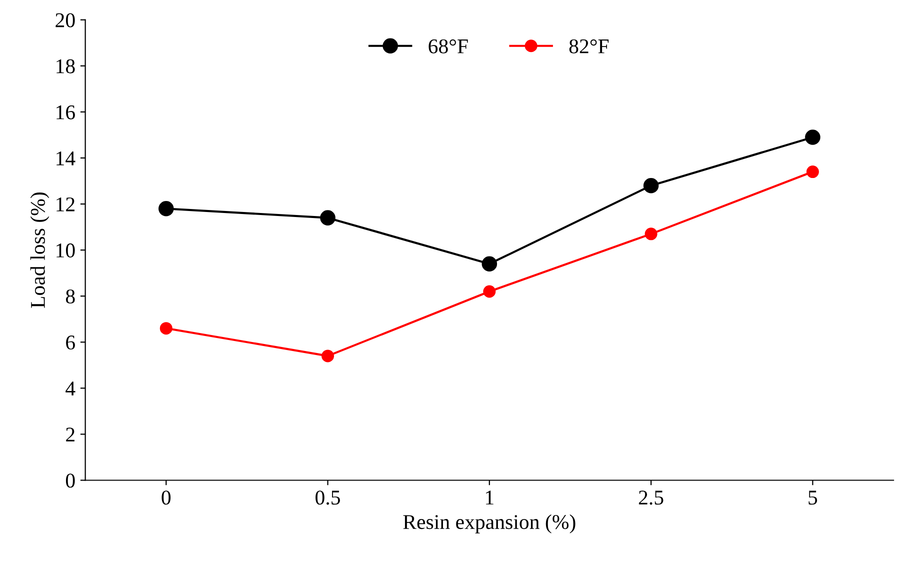 The image size is (898, 567). Describe the element at coordinates (70, 481) in the screenshot. I see `y-tick-label: 0` at that location.